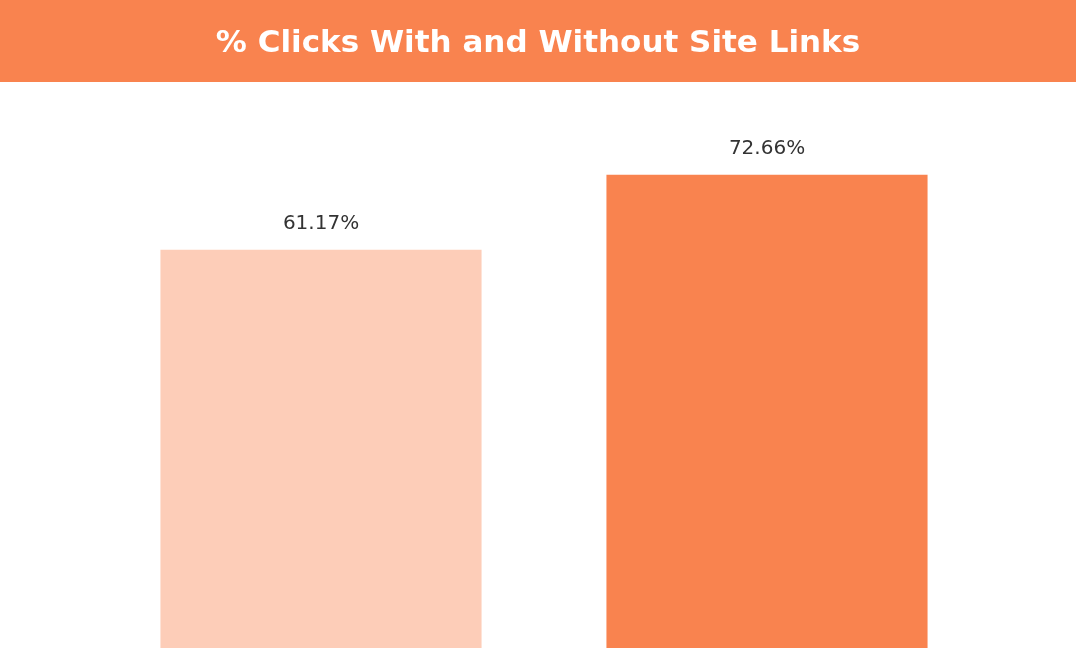  What do you see at coordinates (538, 41) in the screenshot?
I see `chart-title: % Clicks With and Without Site Links` at bounding box center [538, 41].